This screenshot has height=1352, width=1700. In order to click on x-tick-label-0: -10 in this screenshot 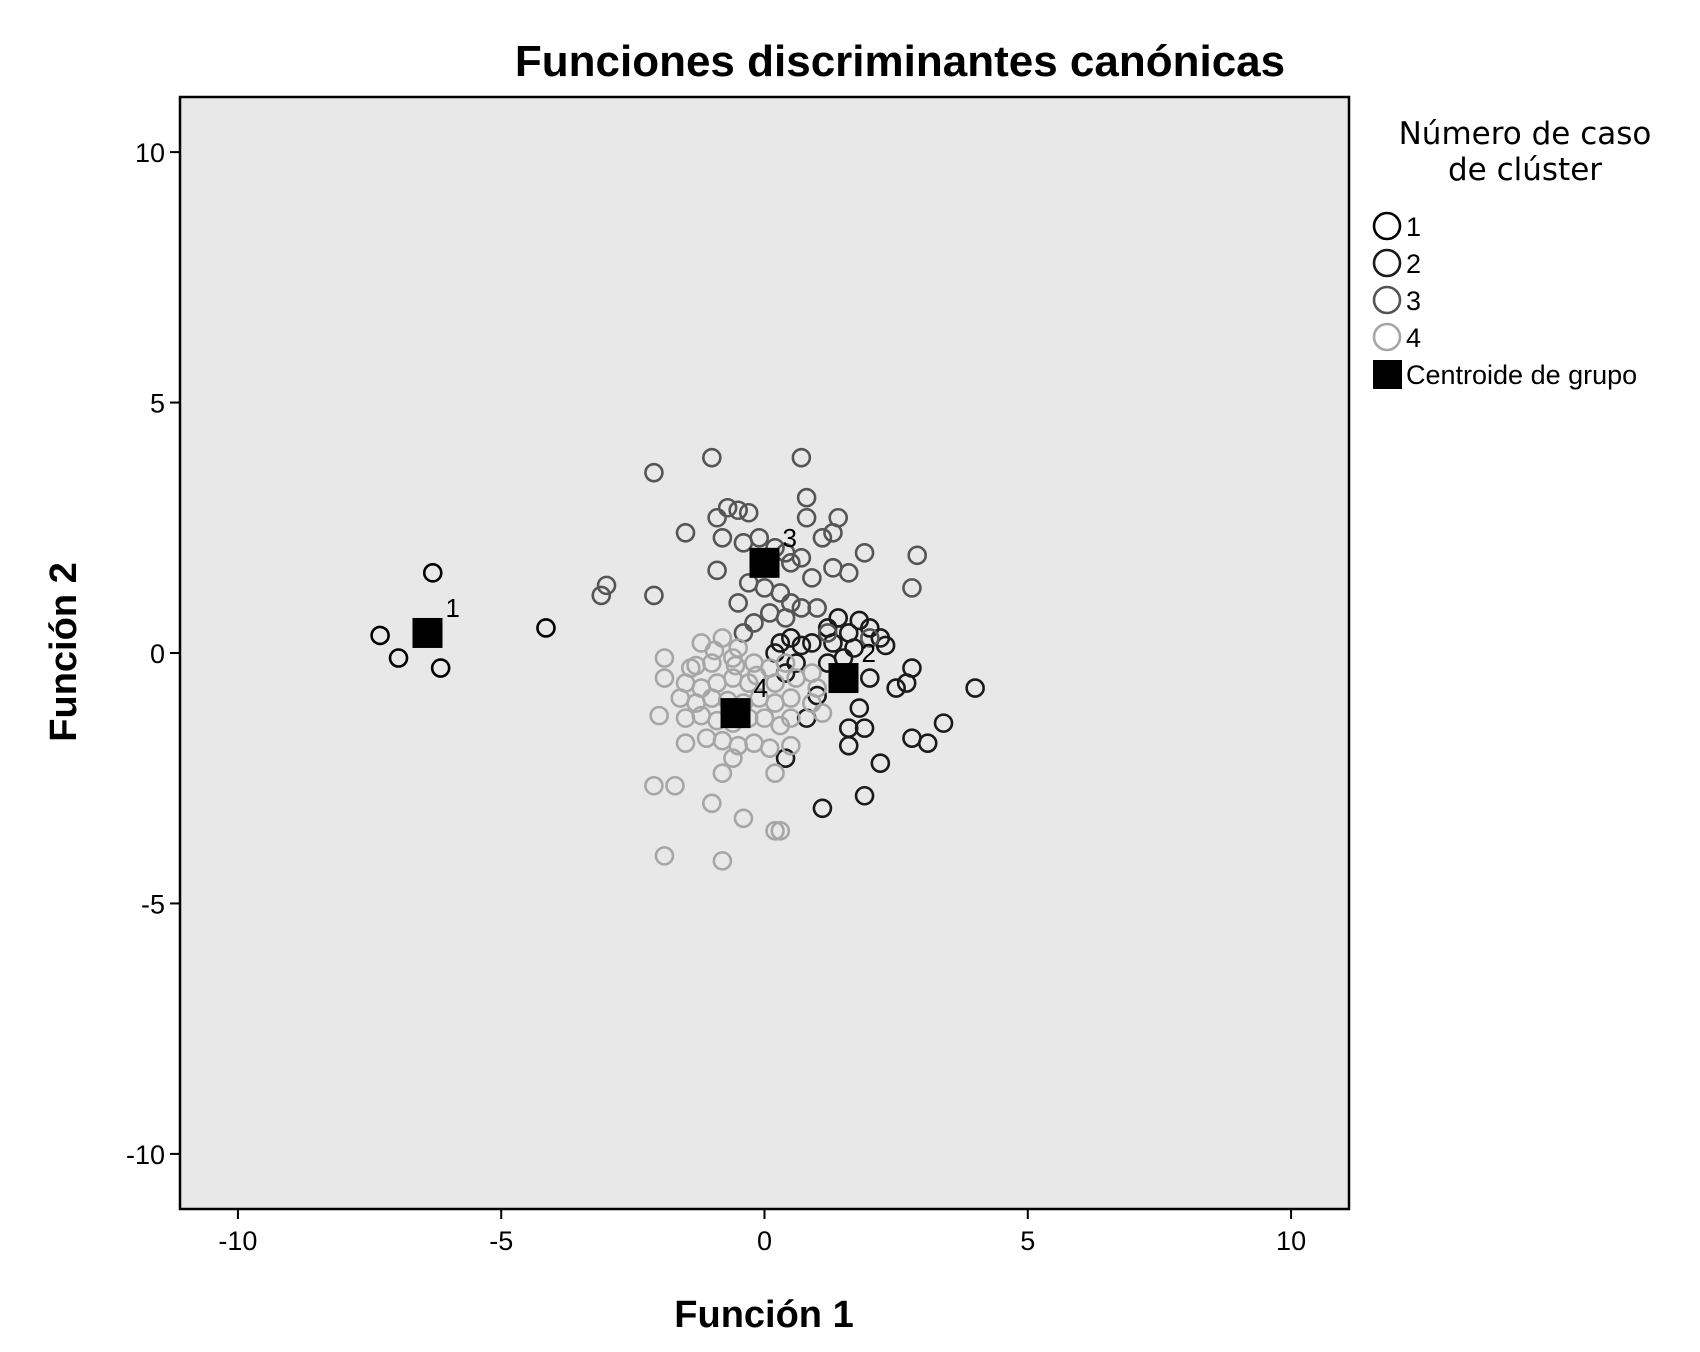, I will do `click(237, 1241)`.